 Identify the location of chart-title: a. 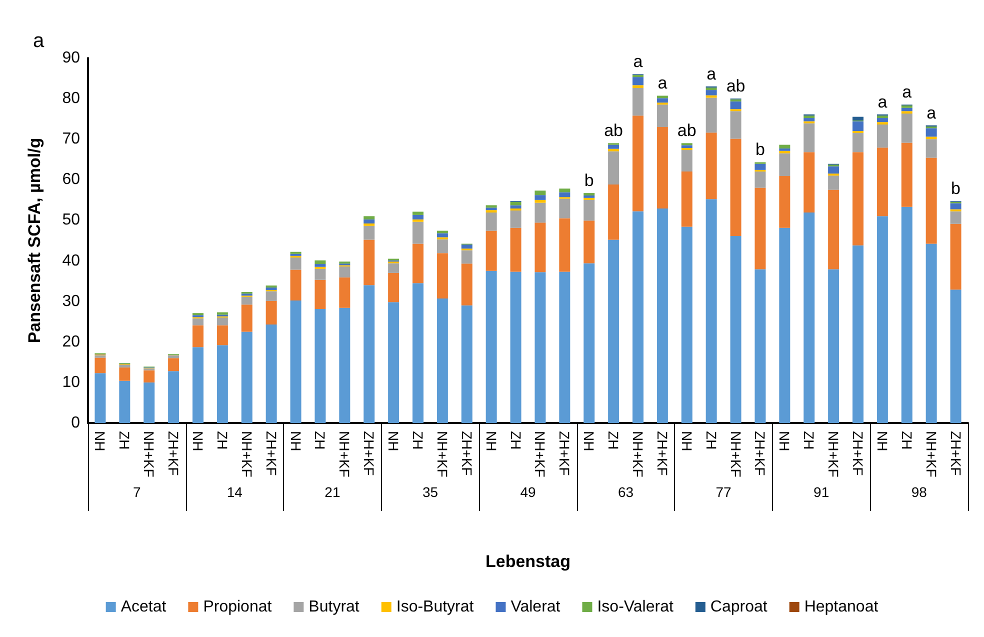
(39, 41).